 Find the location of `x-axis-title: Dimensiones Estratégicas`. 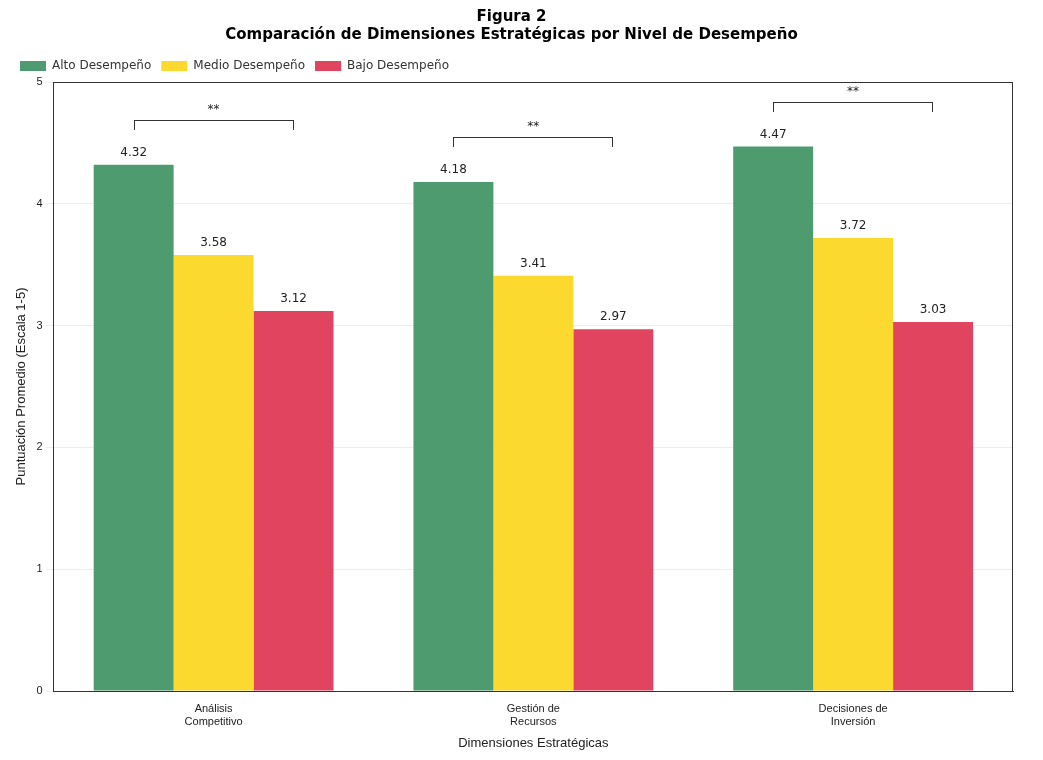

x-axis-title: Dimensiones Estratégicas is located at coordinates (533, 742).